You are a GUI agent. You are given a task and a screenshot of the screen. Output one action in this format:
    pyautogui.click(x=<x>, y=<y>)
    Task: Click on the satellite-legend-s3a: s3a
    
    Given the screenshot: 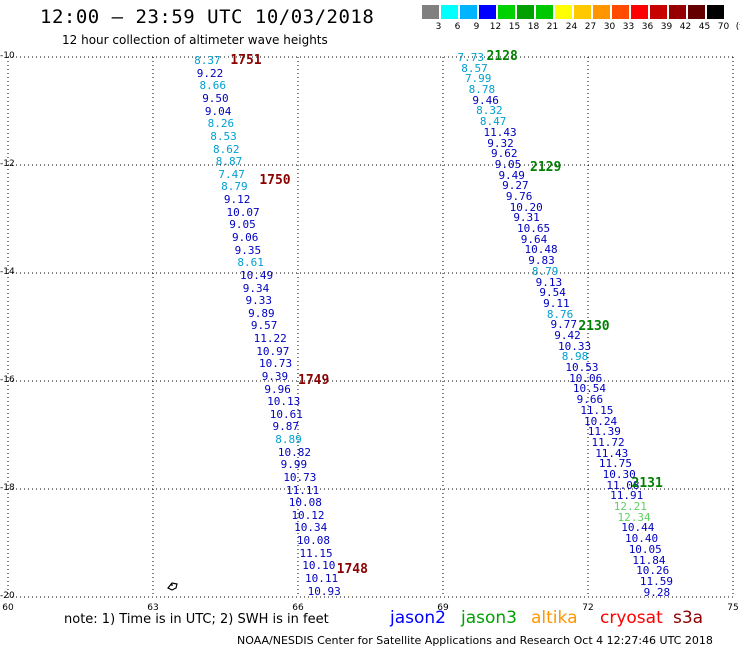 What is the action you would take?
    pyautogui.click(x=688, y=618)
    